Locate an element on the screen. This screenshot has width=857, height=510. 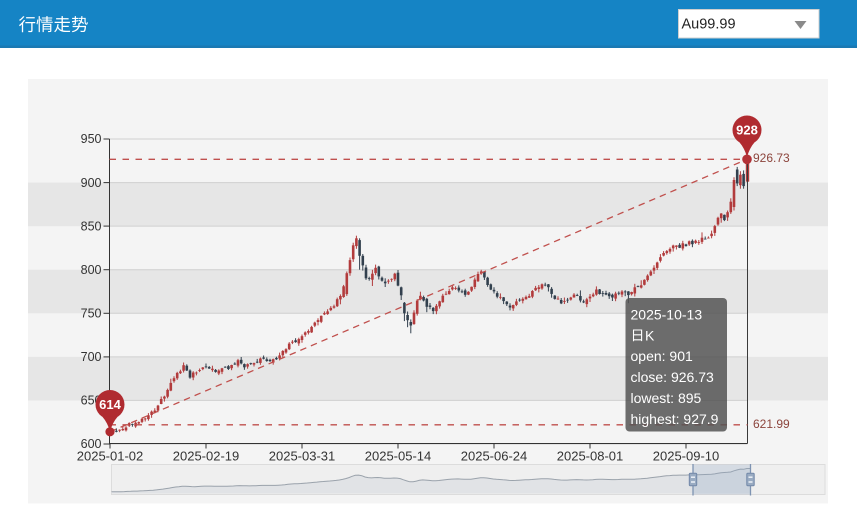
svg-text: 700 is located at coordinates (91, 357).